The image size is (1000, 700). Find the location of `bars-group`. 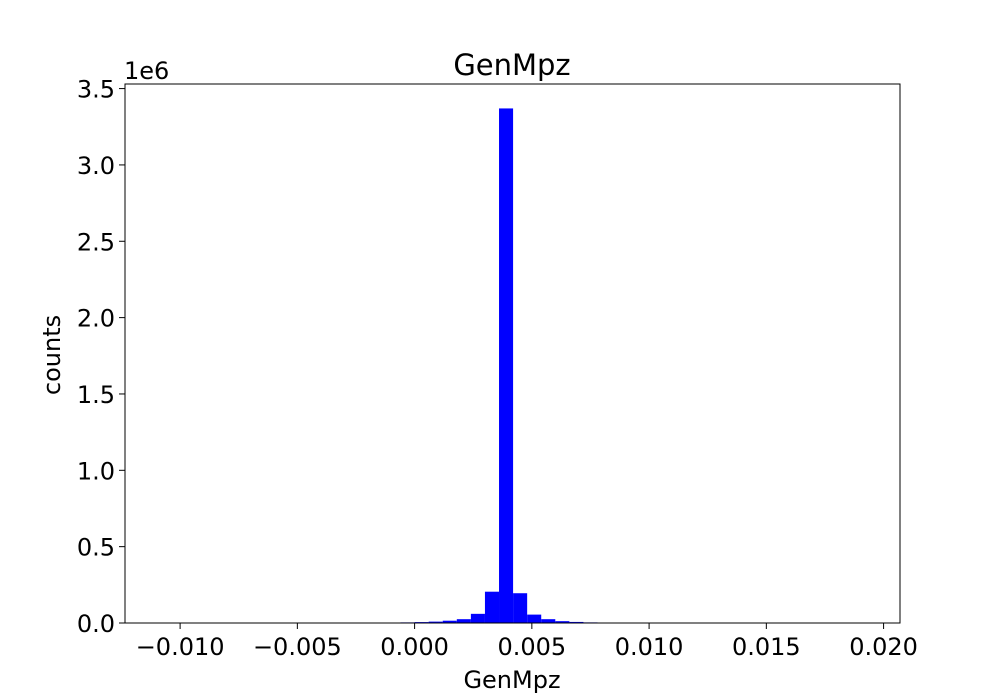

bars-group is located at coordinates (499, 365).